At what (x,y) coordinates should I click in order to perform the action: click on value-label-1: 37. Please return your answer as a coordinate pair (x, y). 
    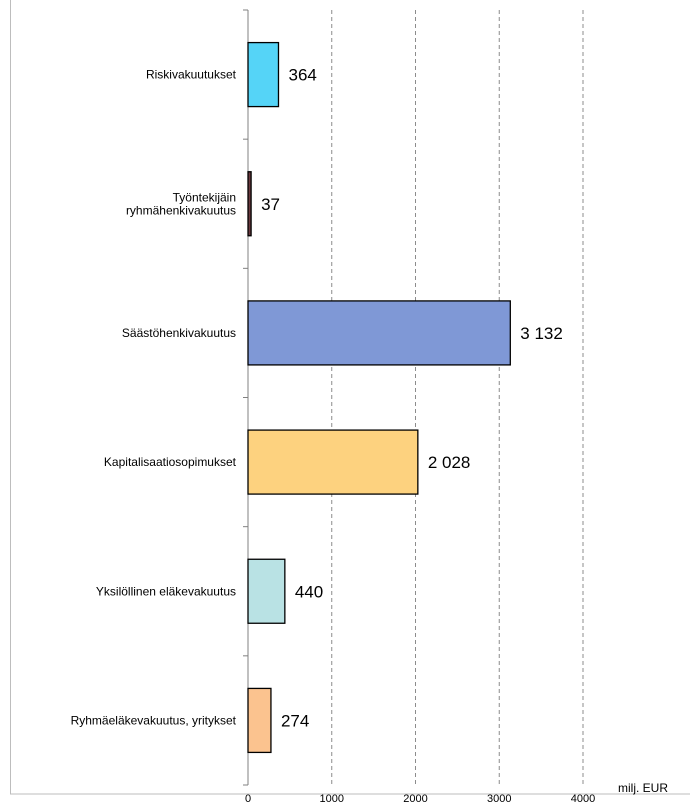
    Looking at the image, I should click on (270, 204).